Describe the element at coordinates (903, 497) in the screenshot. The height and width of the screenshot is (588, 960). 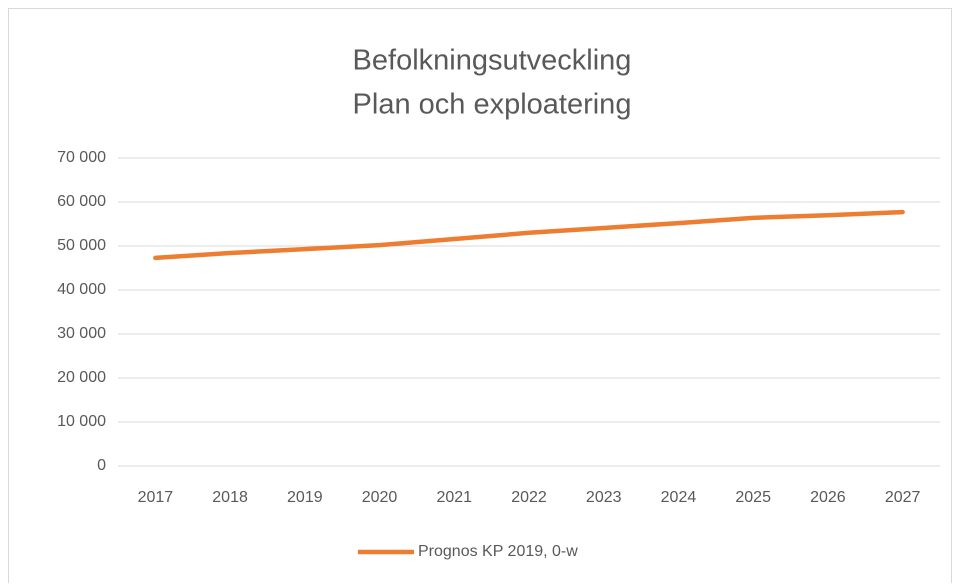
I see `x-tick-label: 2027` at that location.